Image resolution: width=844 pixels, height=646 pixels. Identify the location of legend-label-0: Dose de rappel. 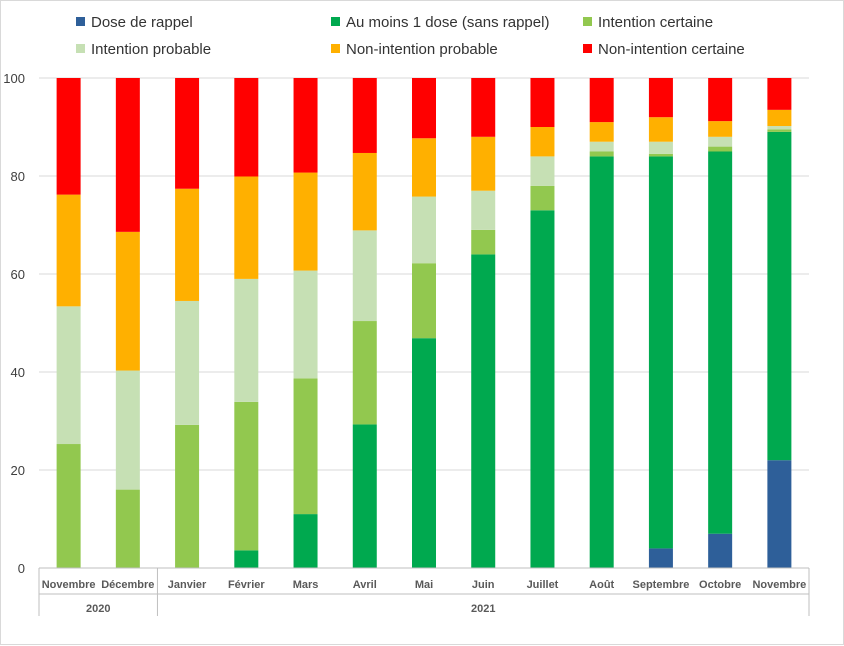
(142, 22).